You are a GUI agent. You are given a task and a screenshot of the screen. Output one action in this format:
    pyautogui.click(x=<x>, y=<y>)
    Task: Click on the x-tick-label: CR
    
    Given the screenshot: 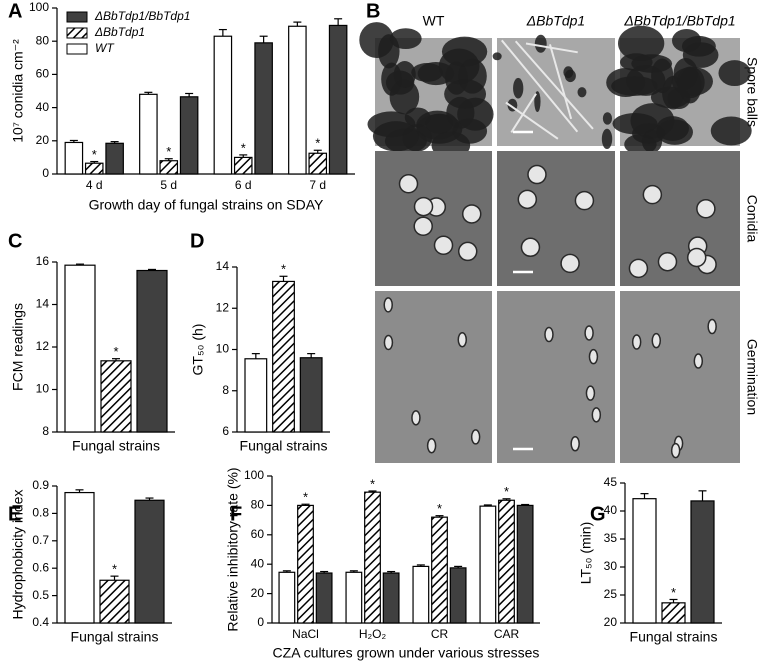 What is the action you would take?
    pyautogui.click(x=440, y=634)
    